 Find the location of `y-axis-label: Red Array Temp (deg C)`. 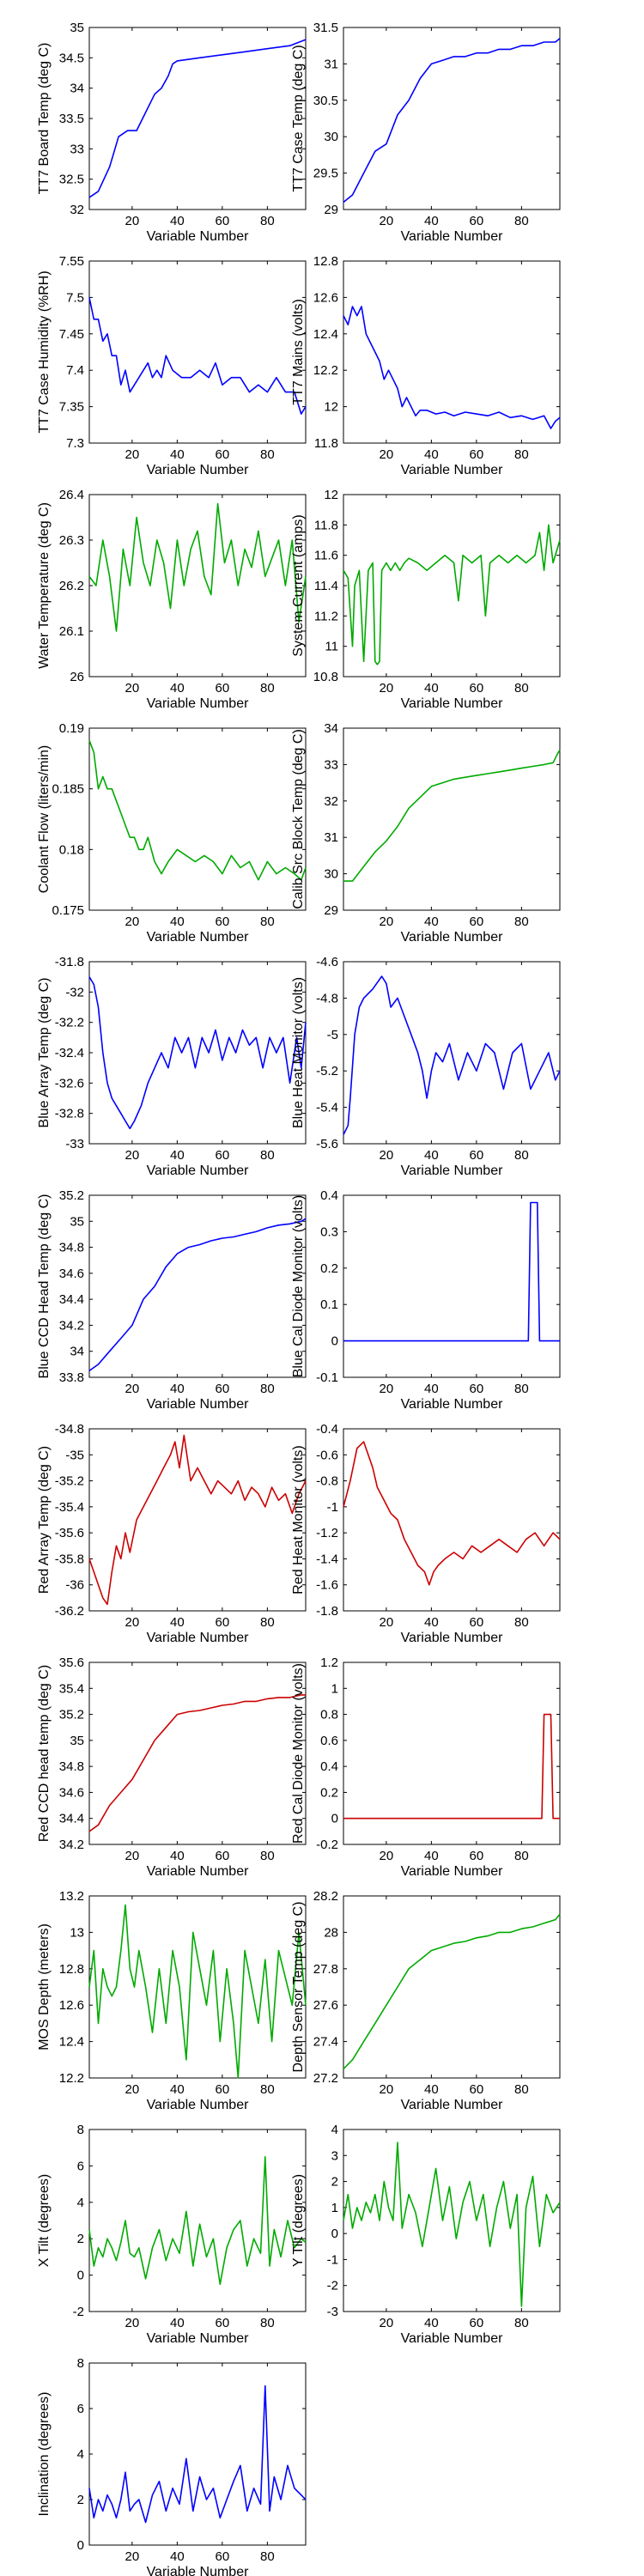

y-axis-label: Red Array Temp (deg C) is located at coordinates (44, 1520).